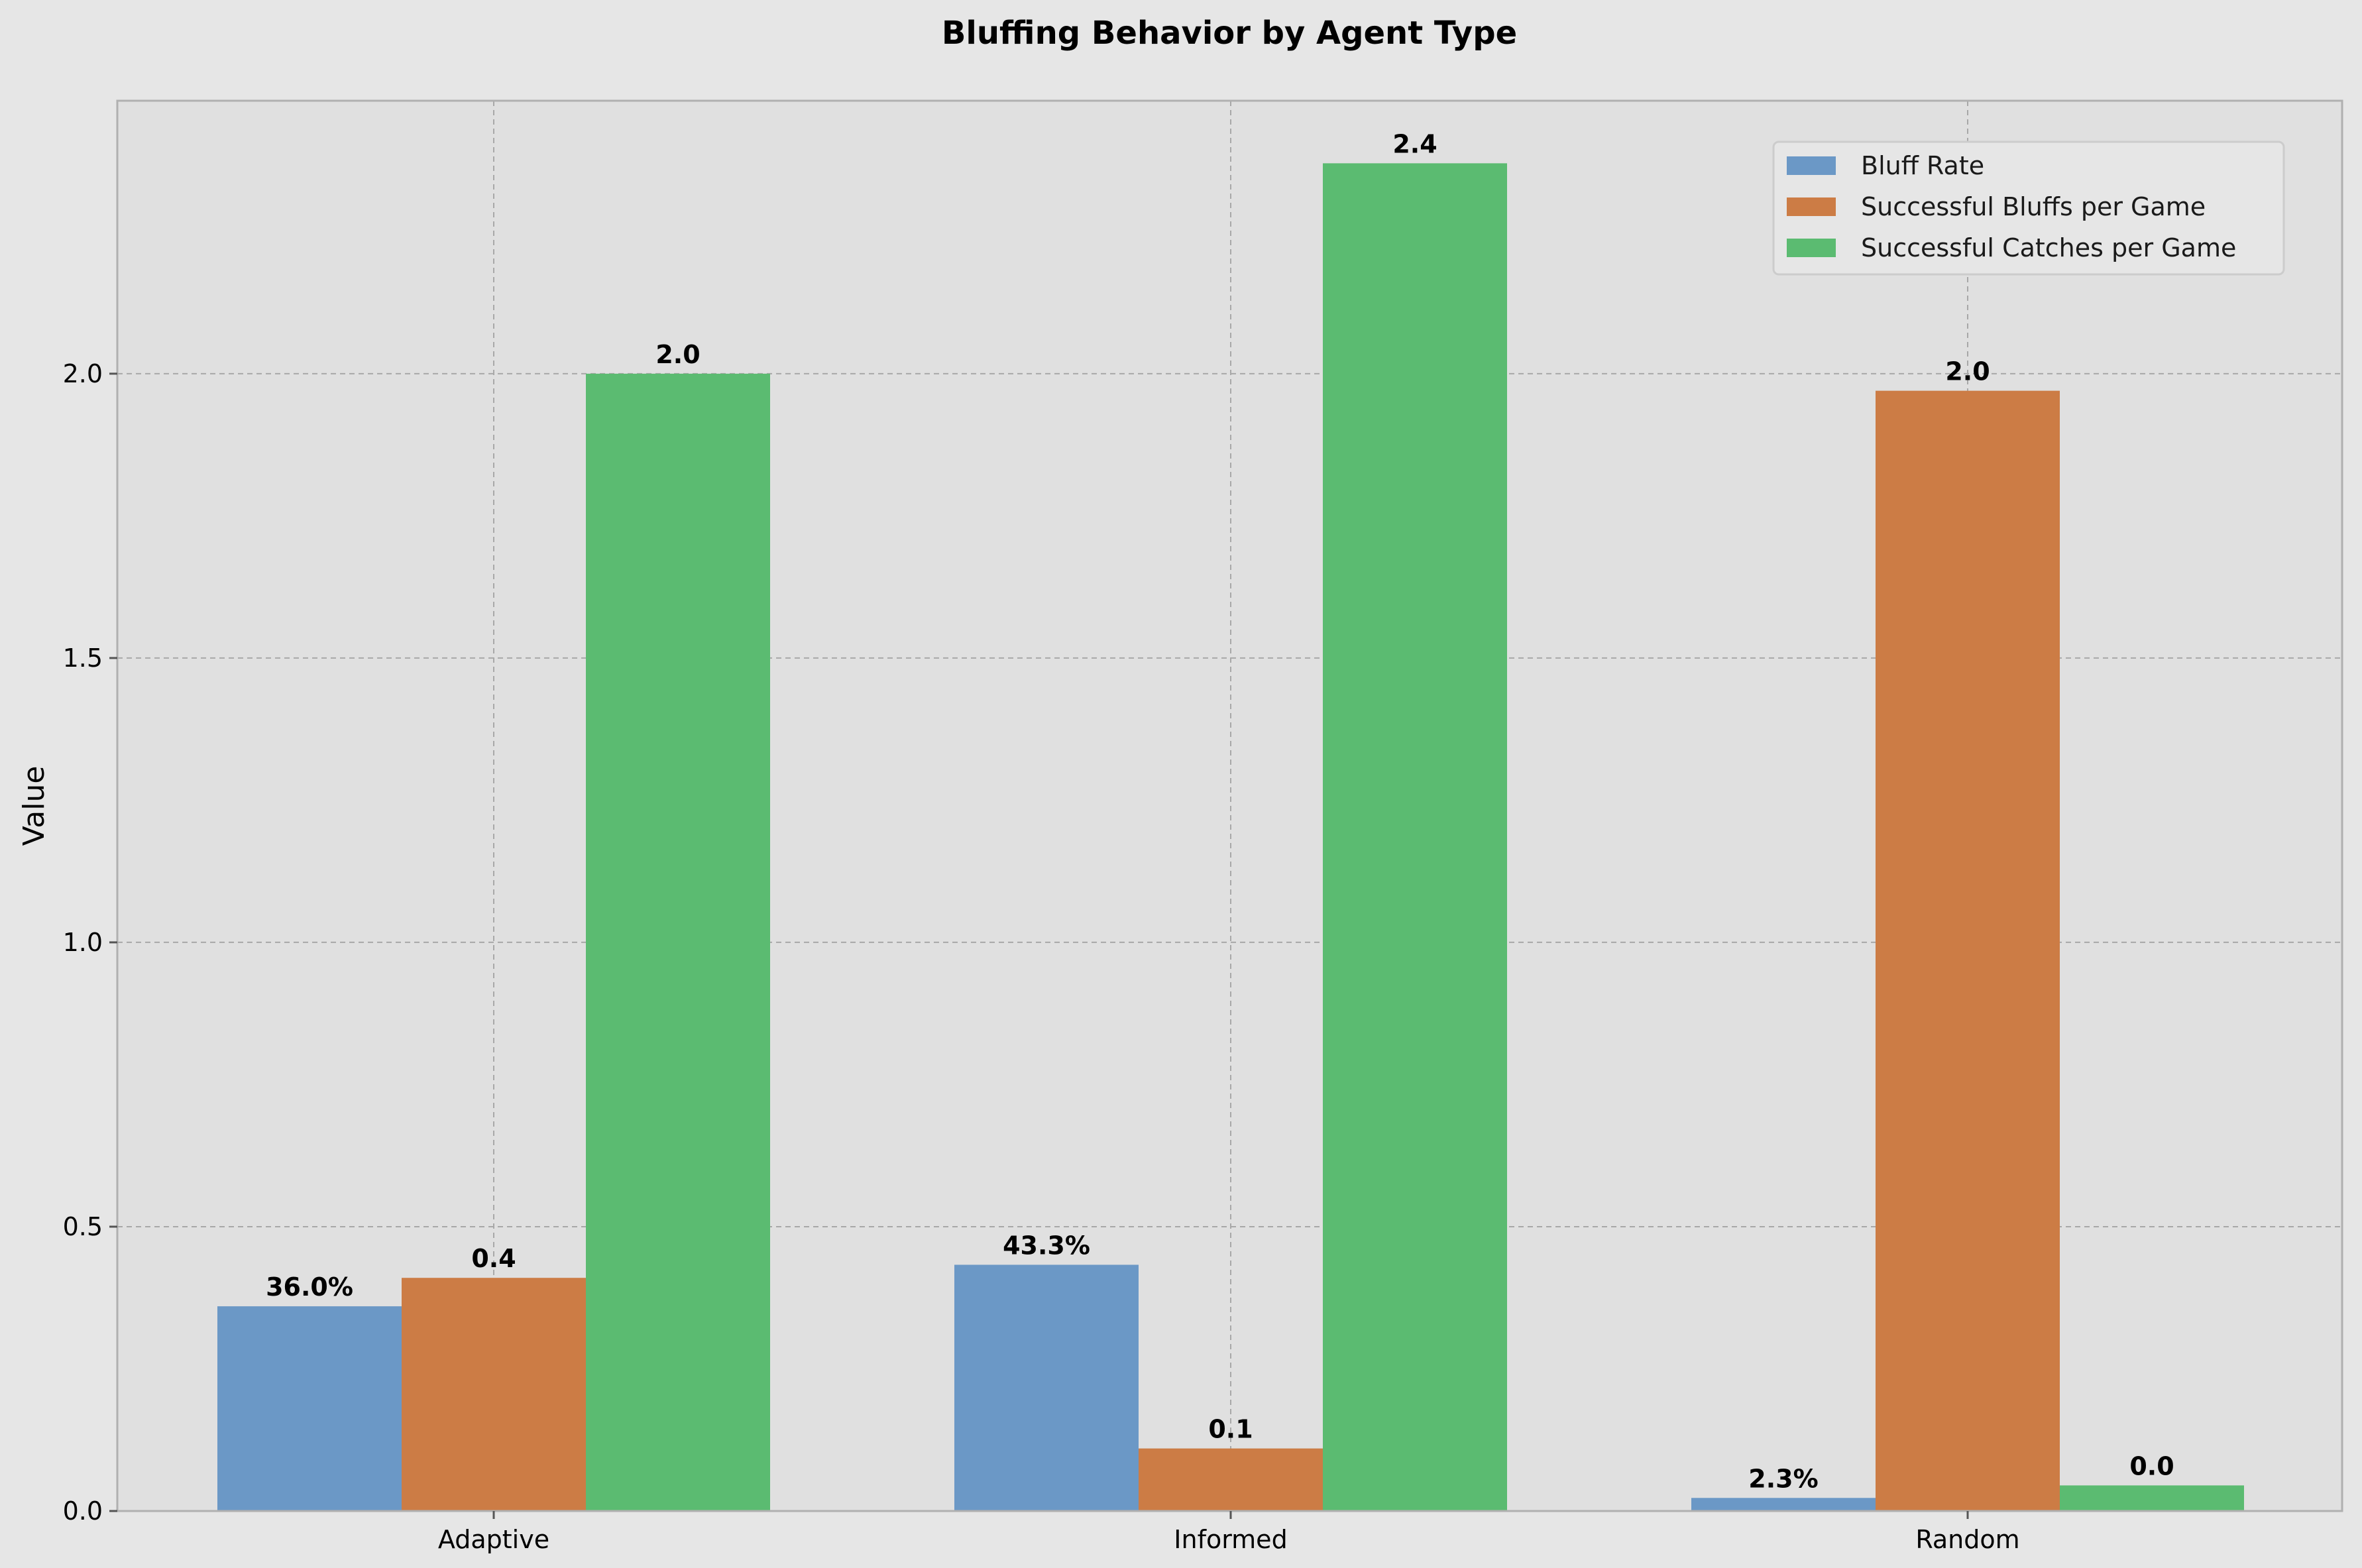  What do you see at coordinates (83, 1511) in the screenshot?
I see `y-tick-label: 0.0` at bounding box center [83, 1511].